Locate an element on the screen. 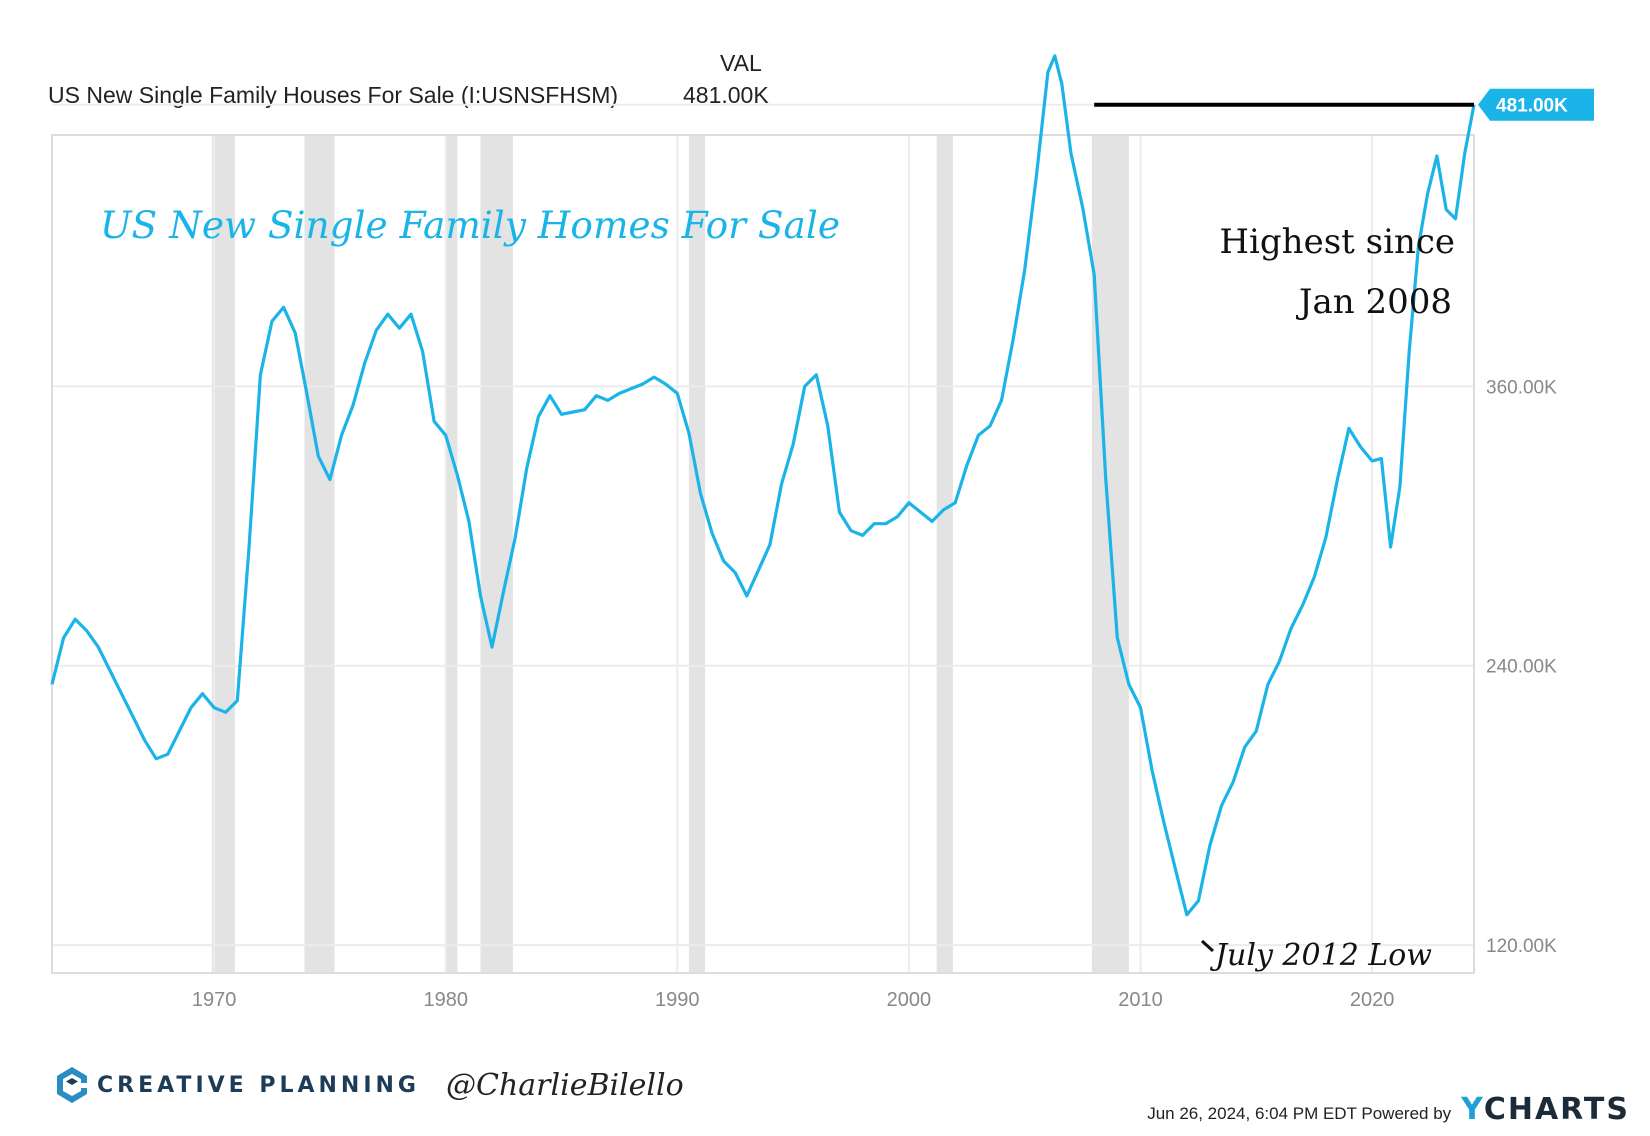 This screenshot has height=1136, width=1650. last-value-tag-shape is located at coordinates (1536, 104).